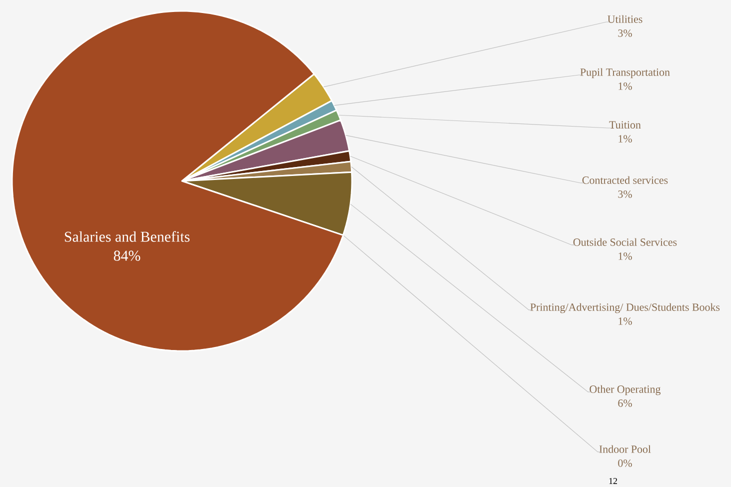 The width and height of the screenshot is (731, 487). What do you see at coordinates (625, 403) in the screenshot?
I see `data-label: 6%` at bounding box center [625, 403].